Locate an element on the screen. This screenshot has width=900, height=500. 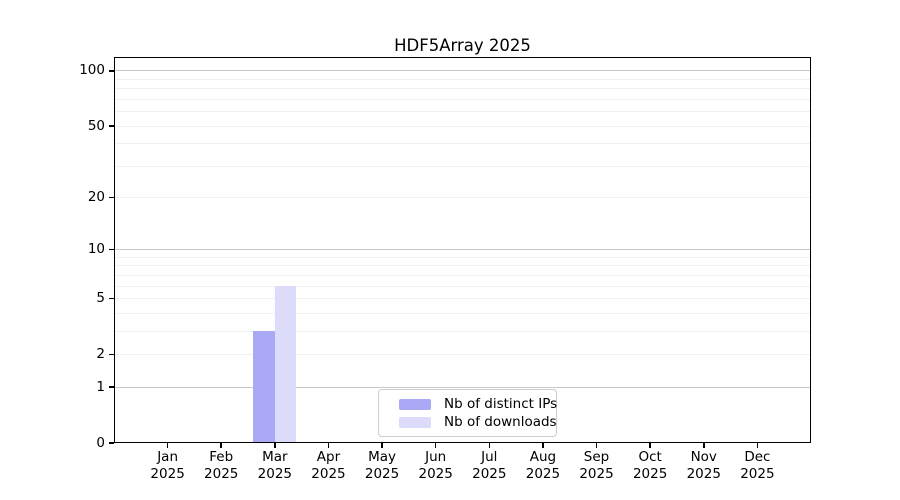
x-axis-label-line: Jan is located at coordinates (168, 457).